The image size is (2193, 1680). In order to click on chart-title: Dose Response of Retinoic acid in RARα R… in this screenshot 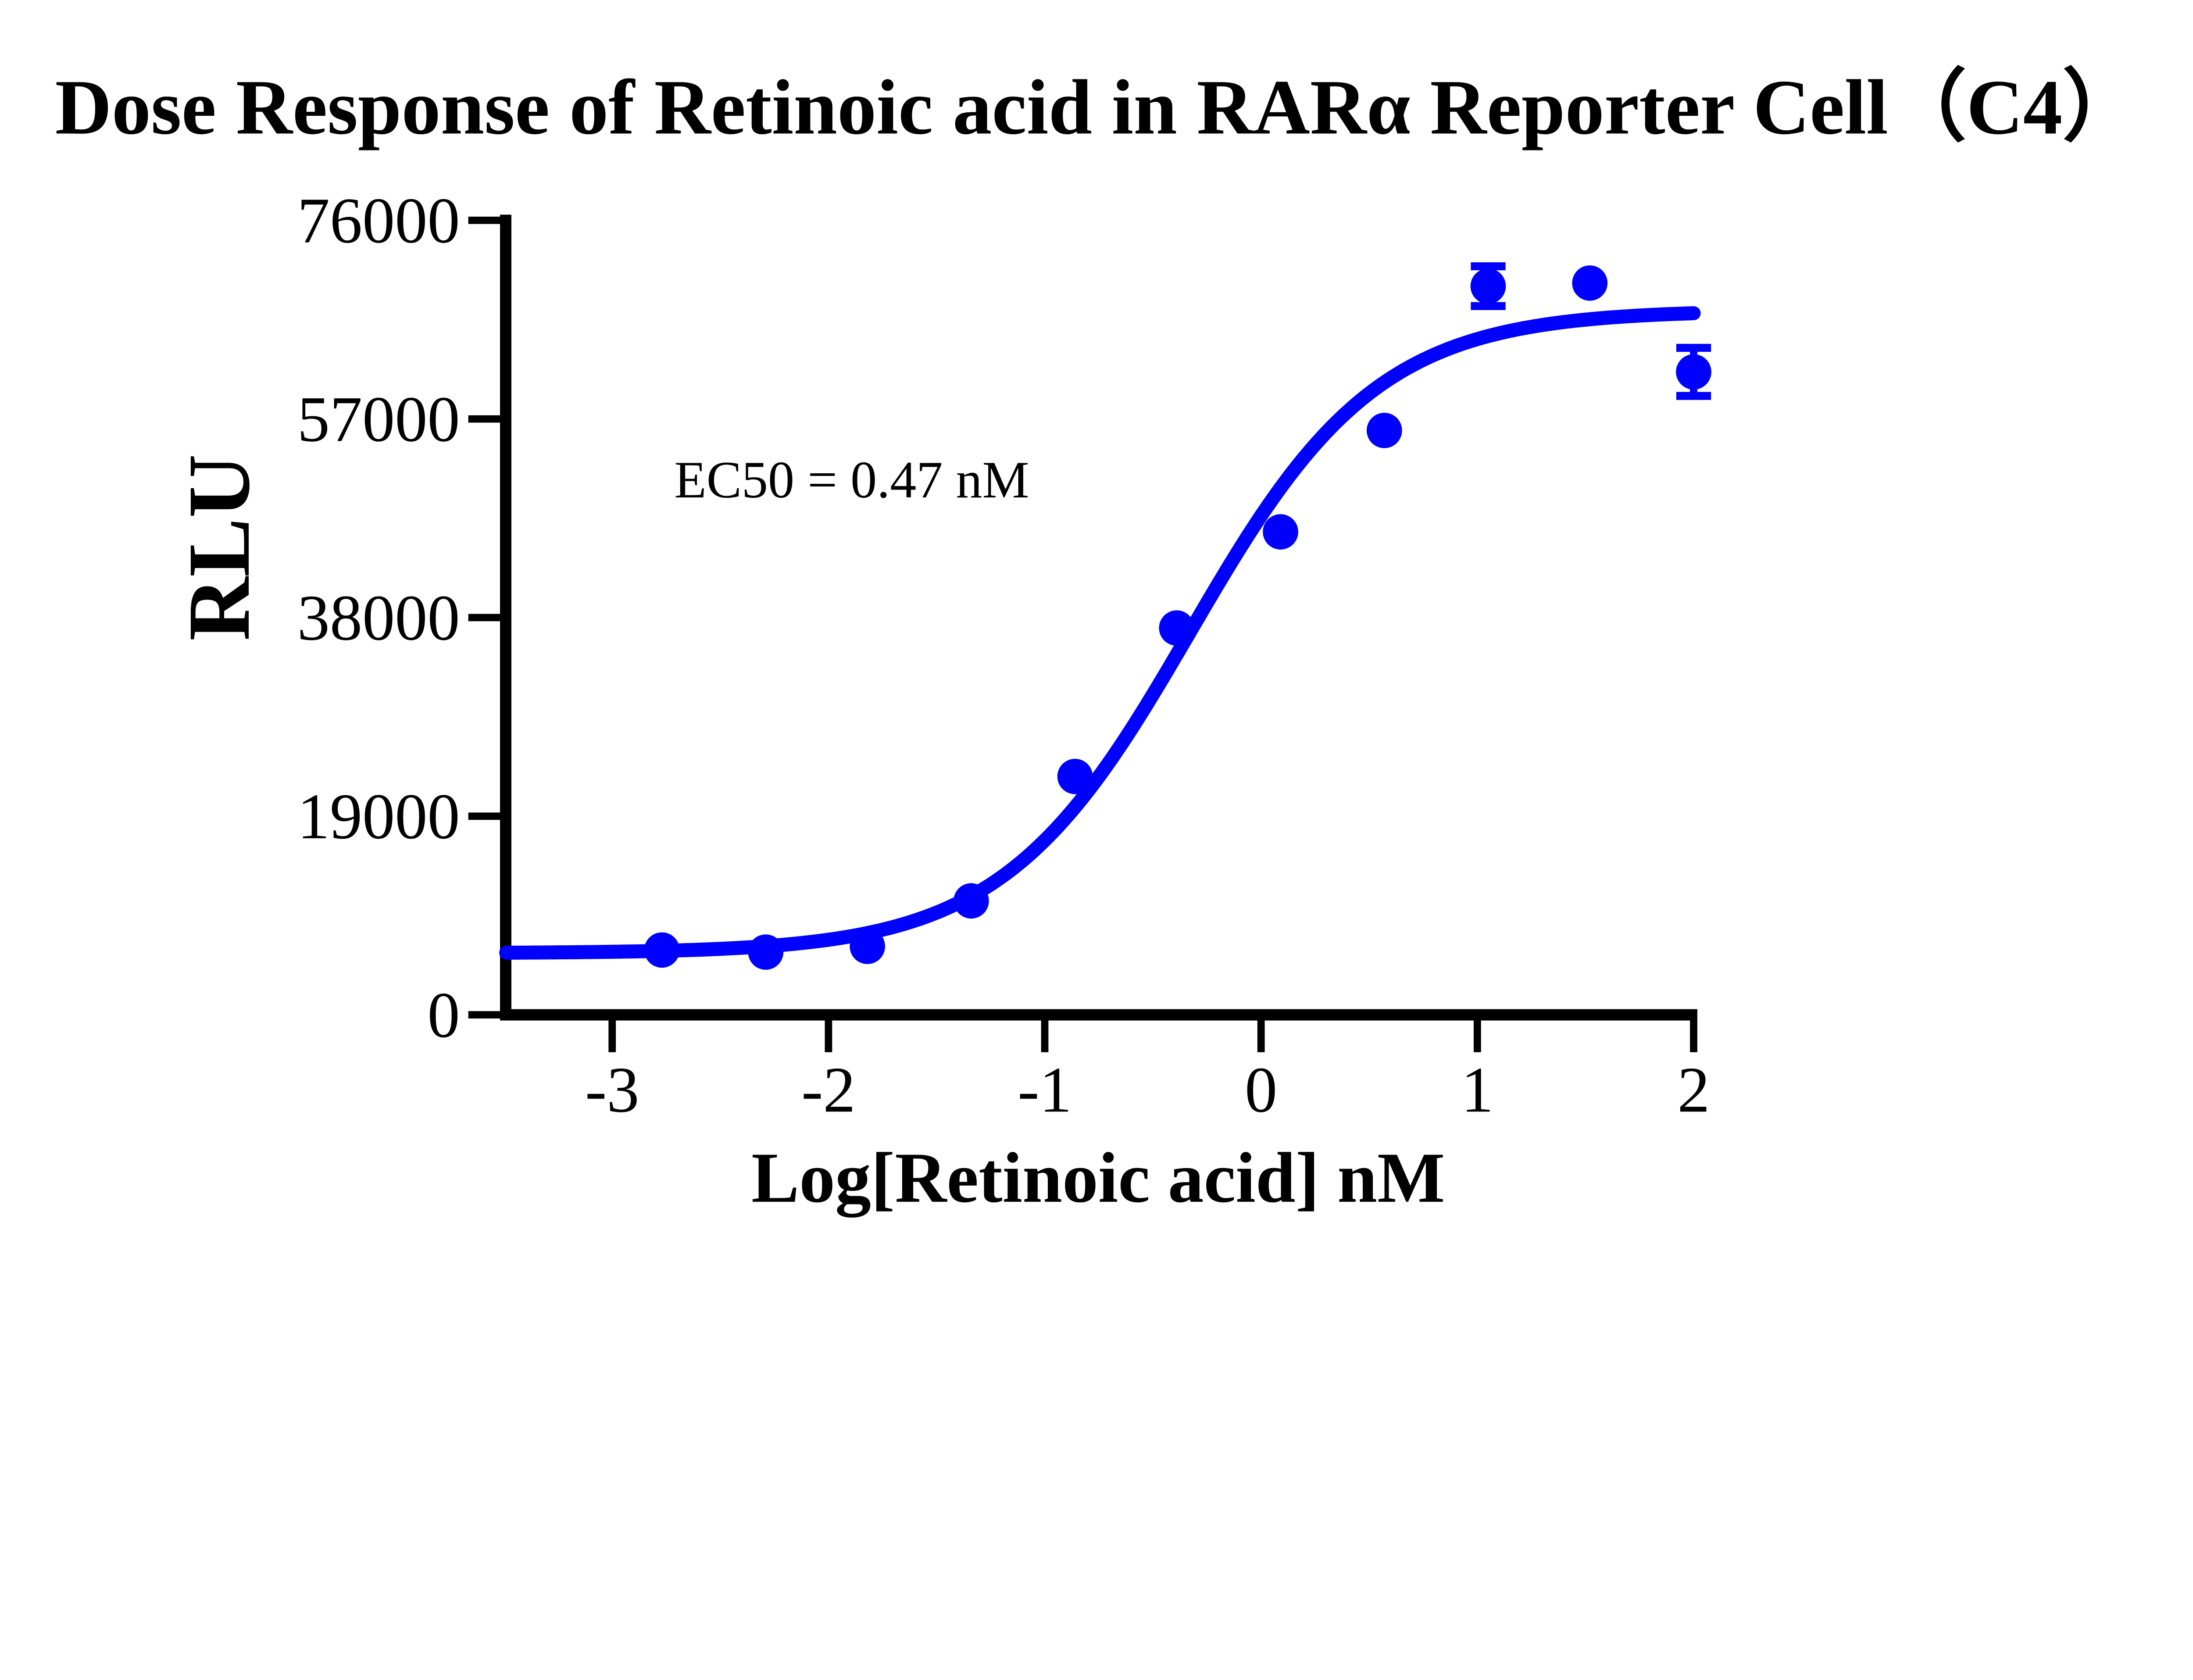, I will do `click(1098, 107)`.